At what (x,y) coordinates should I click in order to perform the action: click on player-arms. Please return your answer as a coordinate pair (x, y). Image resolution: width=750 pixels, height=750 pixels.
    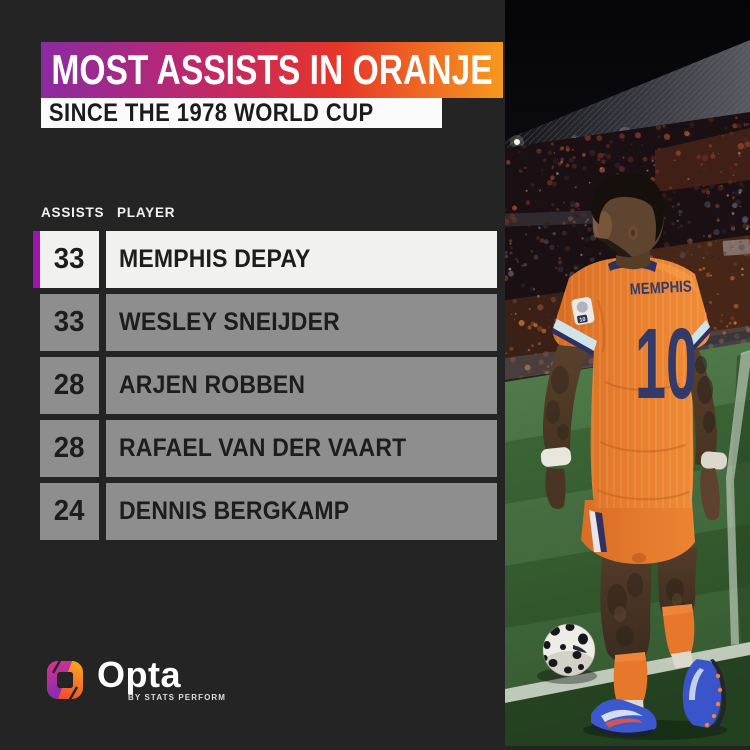
    Looking at the image, I should click on (634, 433).